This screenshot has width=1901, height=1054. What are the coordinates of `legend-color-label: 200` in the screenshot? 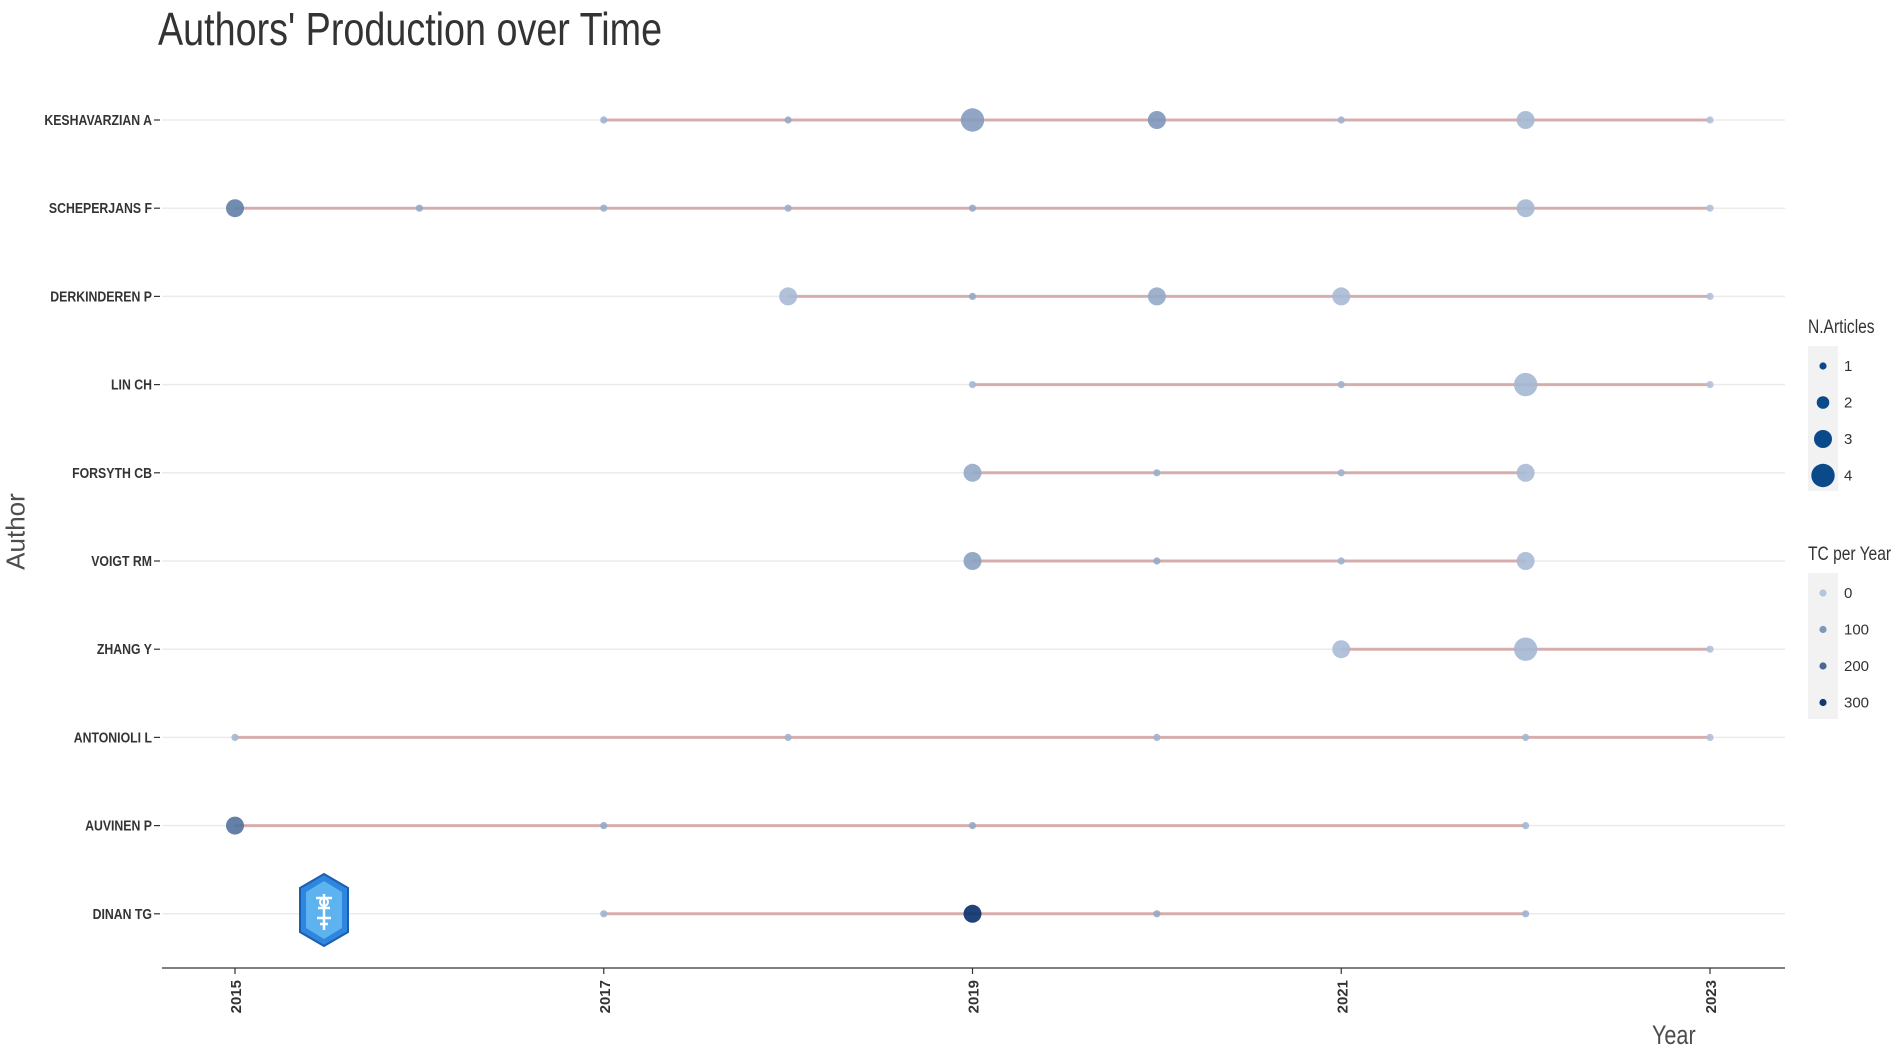 It's located at (1856, 666).